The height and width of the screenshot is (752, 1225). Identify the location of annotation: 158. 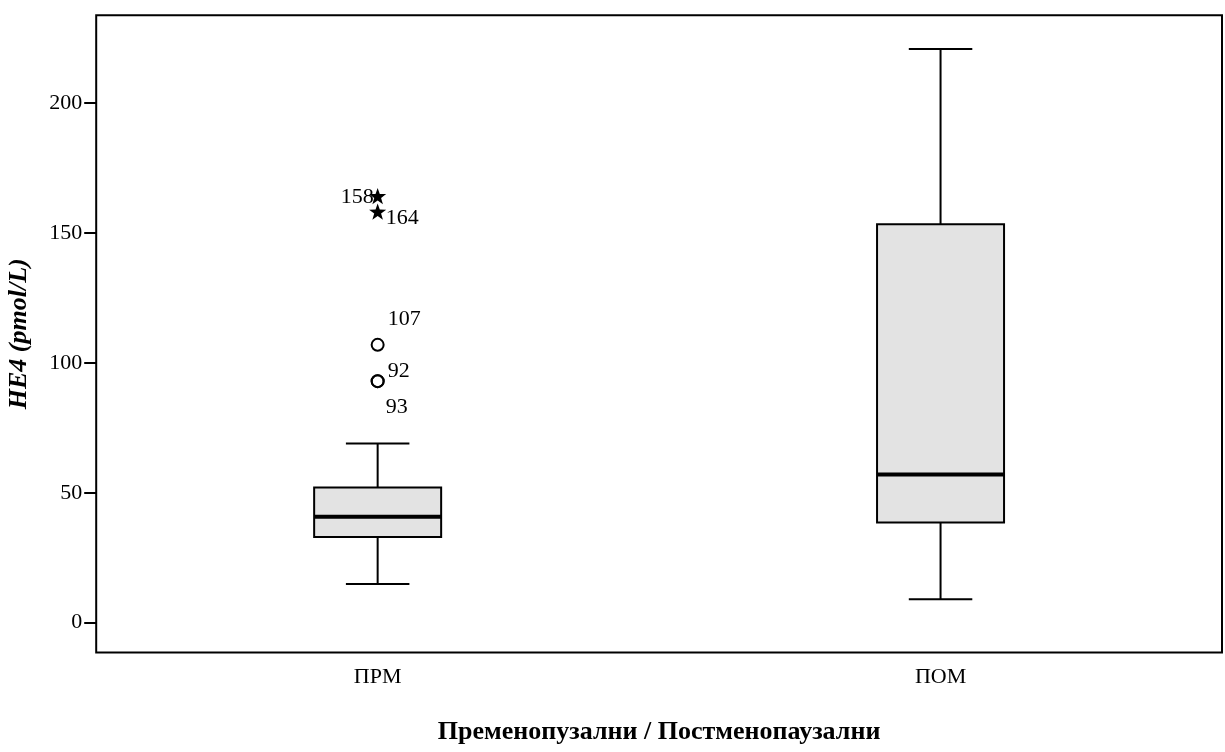
(357, 195).